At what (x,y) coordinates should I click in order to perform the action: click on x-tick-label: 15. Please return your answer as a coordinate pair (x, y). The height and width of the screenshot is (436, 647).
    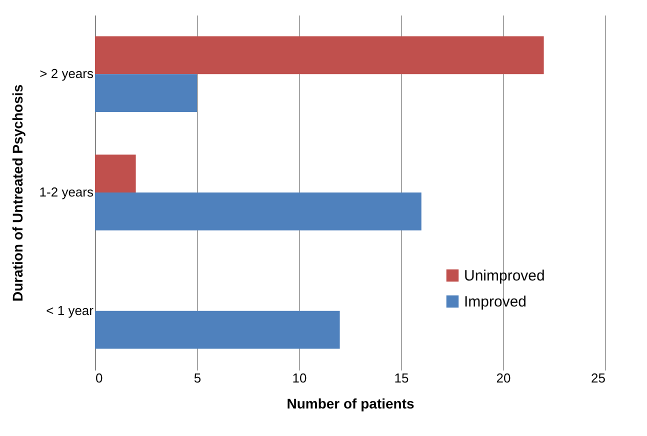
    Looking at the image, I should click on (401, 378).